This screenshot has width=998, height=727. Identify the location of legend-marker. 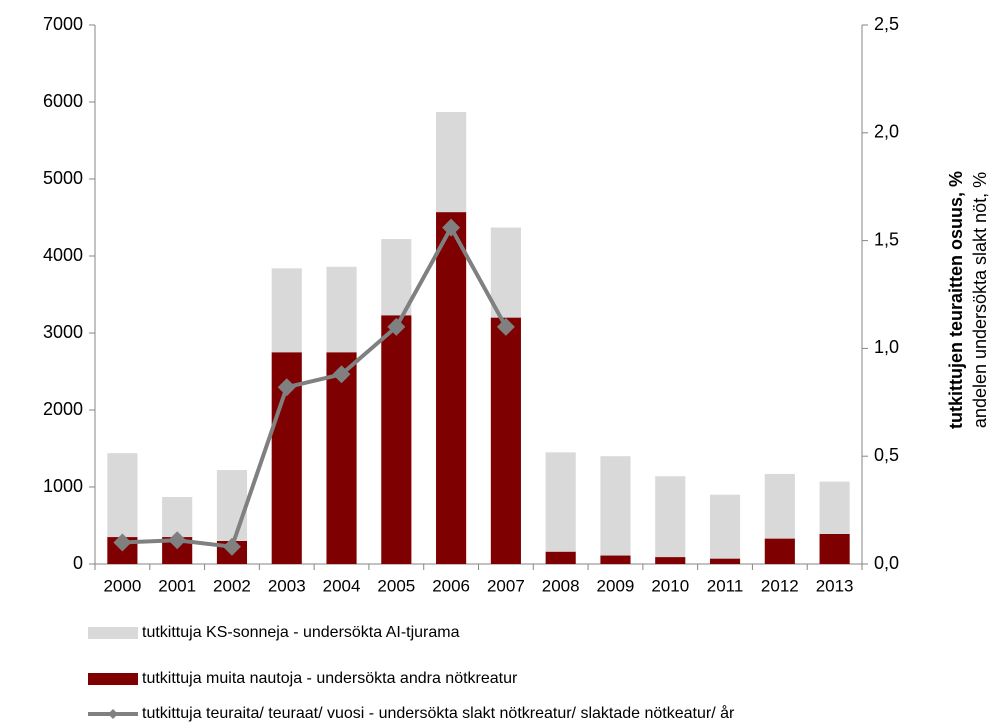
(113, 714).